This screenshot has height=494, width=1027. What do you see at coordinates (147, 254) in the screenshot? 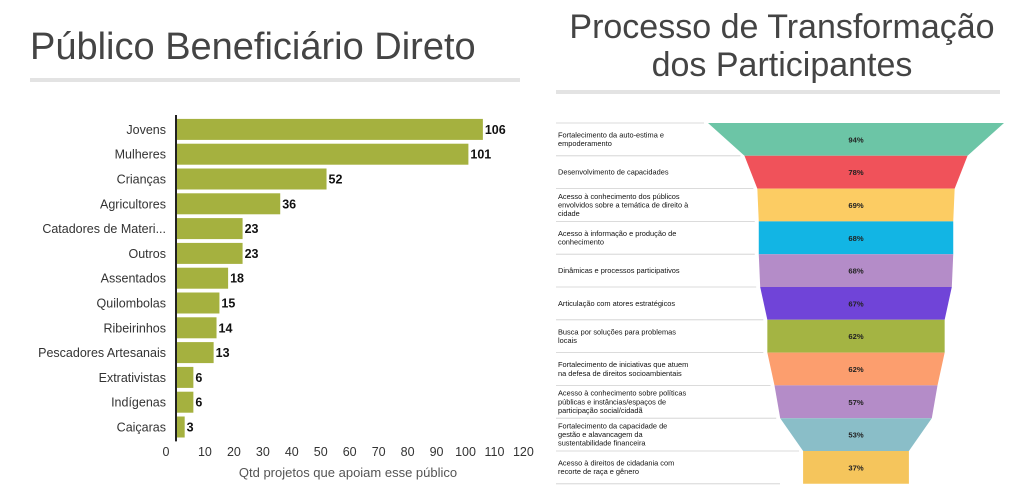
I see `category-label: Outros` at bounding box center [147, 254].